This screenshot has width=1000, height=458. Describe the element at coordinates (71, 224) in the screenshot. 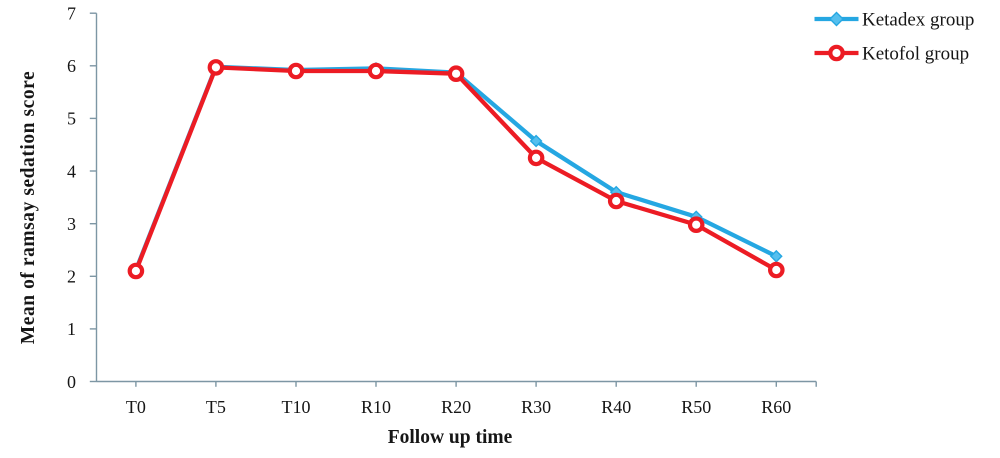

I see `svg-text: 3` at that location.